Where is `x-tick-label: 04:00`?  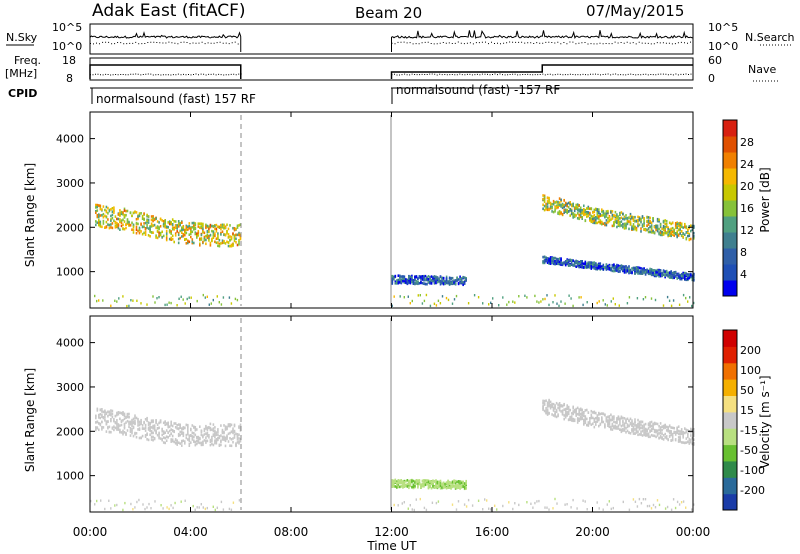 x-tick-label: 04:00 is located at coordinates (190, 532).